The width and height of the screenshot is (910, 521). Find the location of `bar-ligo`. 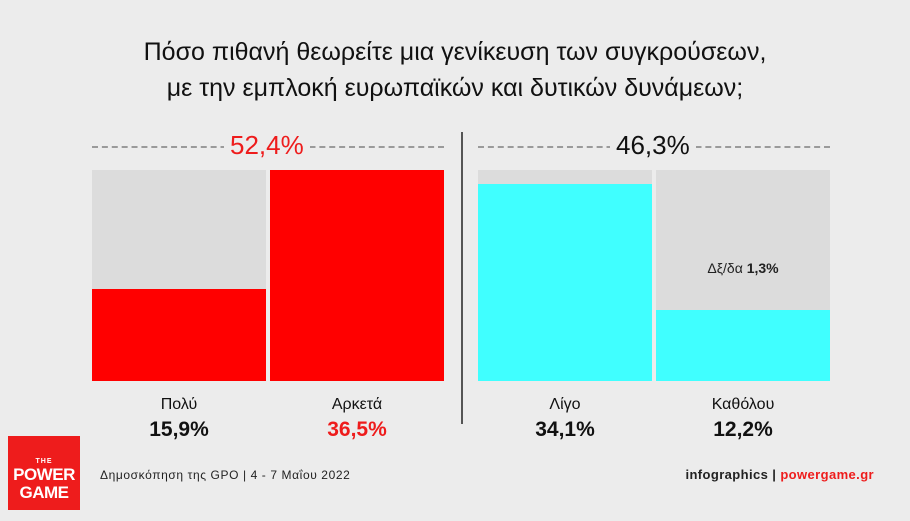

bar-ligo is located at coordinates (565, 282).